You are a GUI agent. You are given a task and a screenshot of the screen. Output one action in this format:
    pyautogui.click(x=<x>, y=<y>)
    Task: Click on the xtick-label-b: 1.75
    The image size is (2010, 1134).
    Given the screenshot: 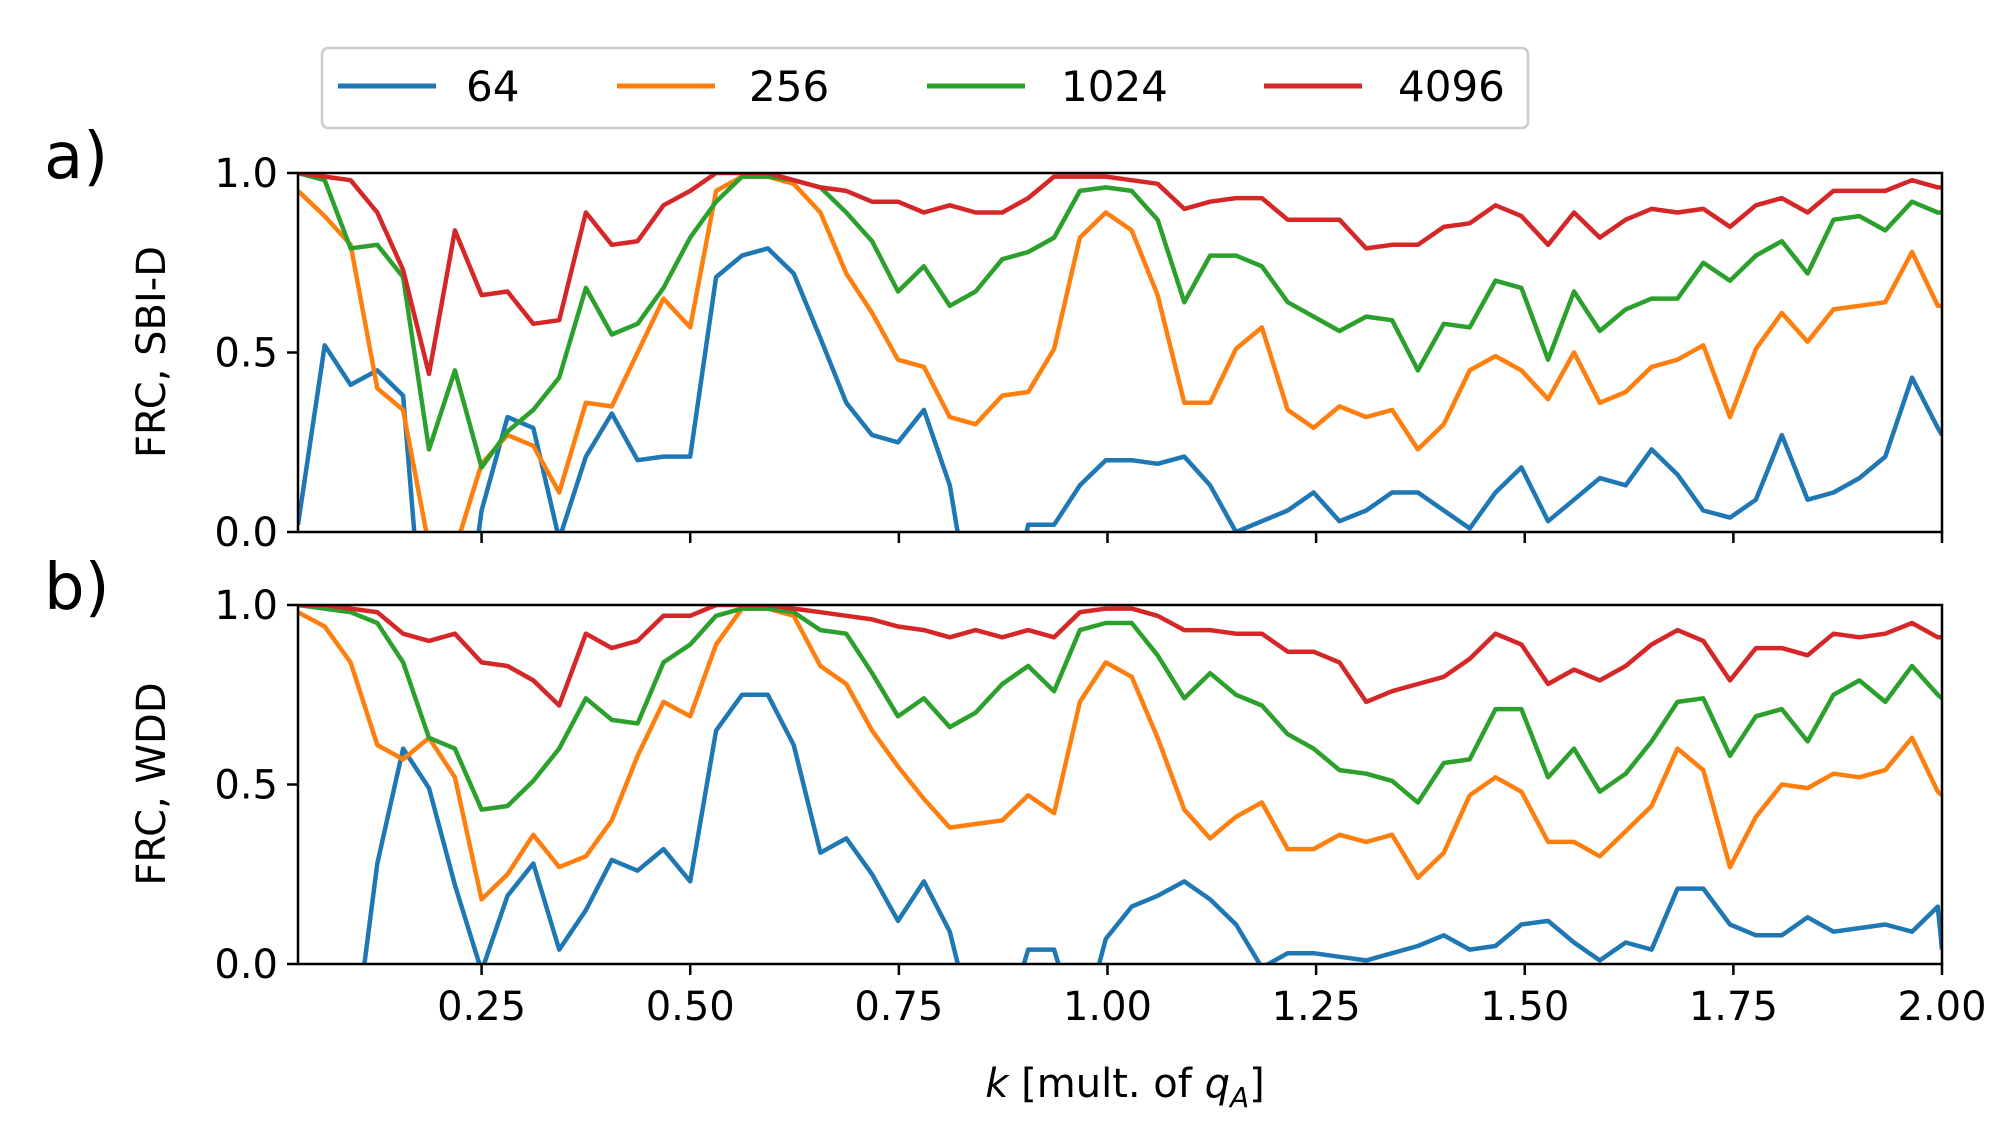 What is the action you would take?
    pyautogui.click(x=1733, y=1007)
    